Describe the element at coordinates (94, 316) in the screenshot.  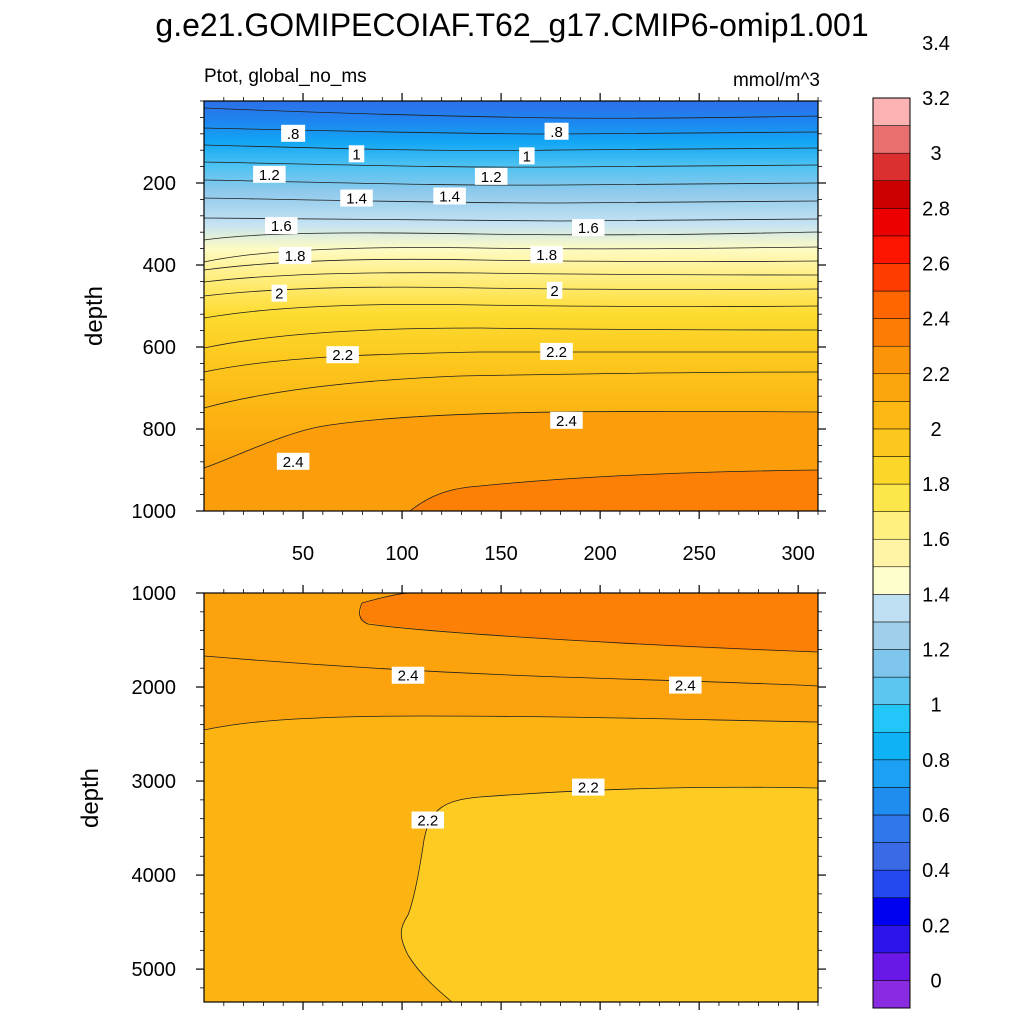
I see `upper-y-axis-title: depth` at that location.